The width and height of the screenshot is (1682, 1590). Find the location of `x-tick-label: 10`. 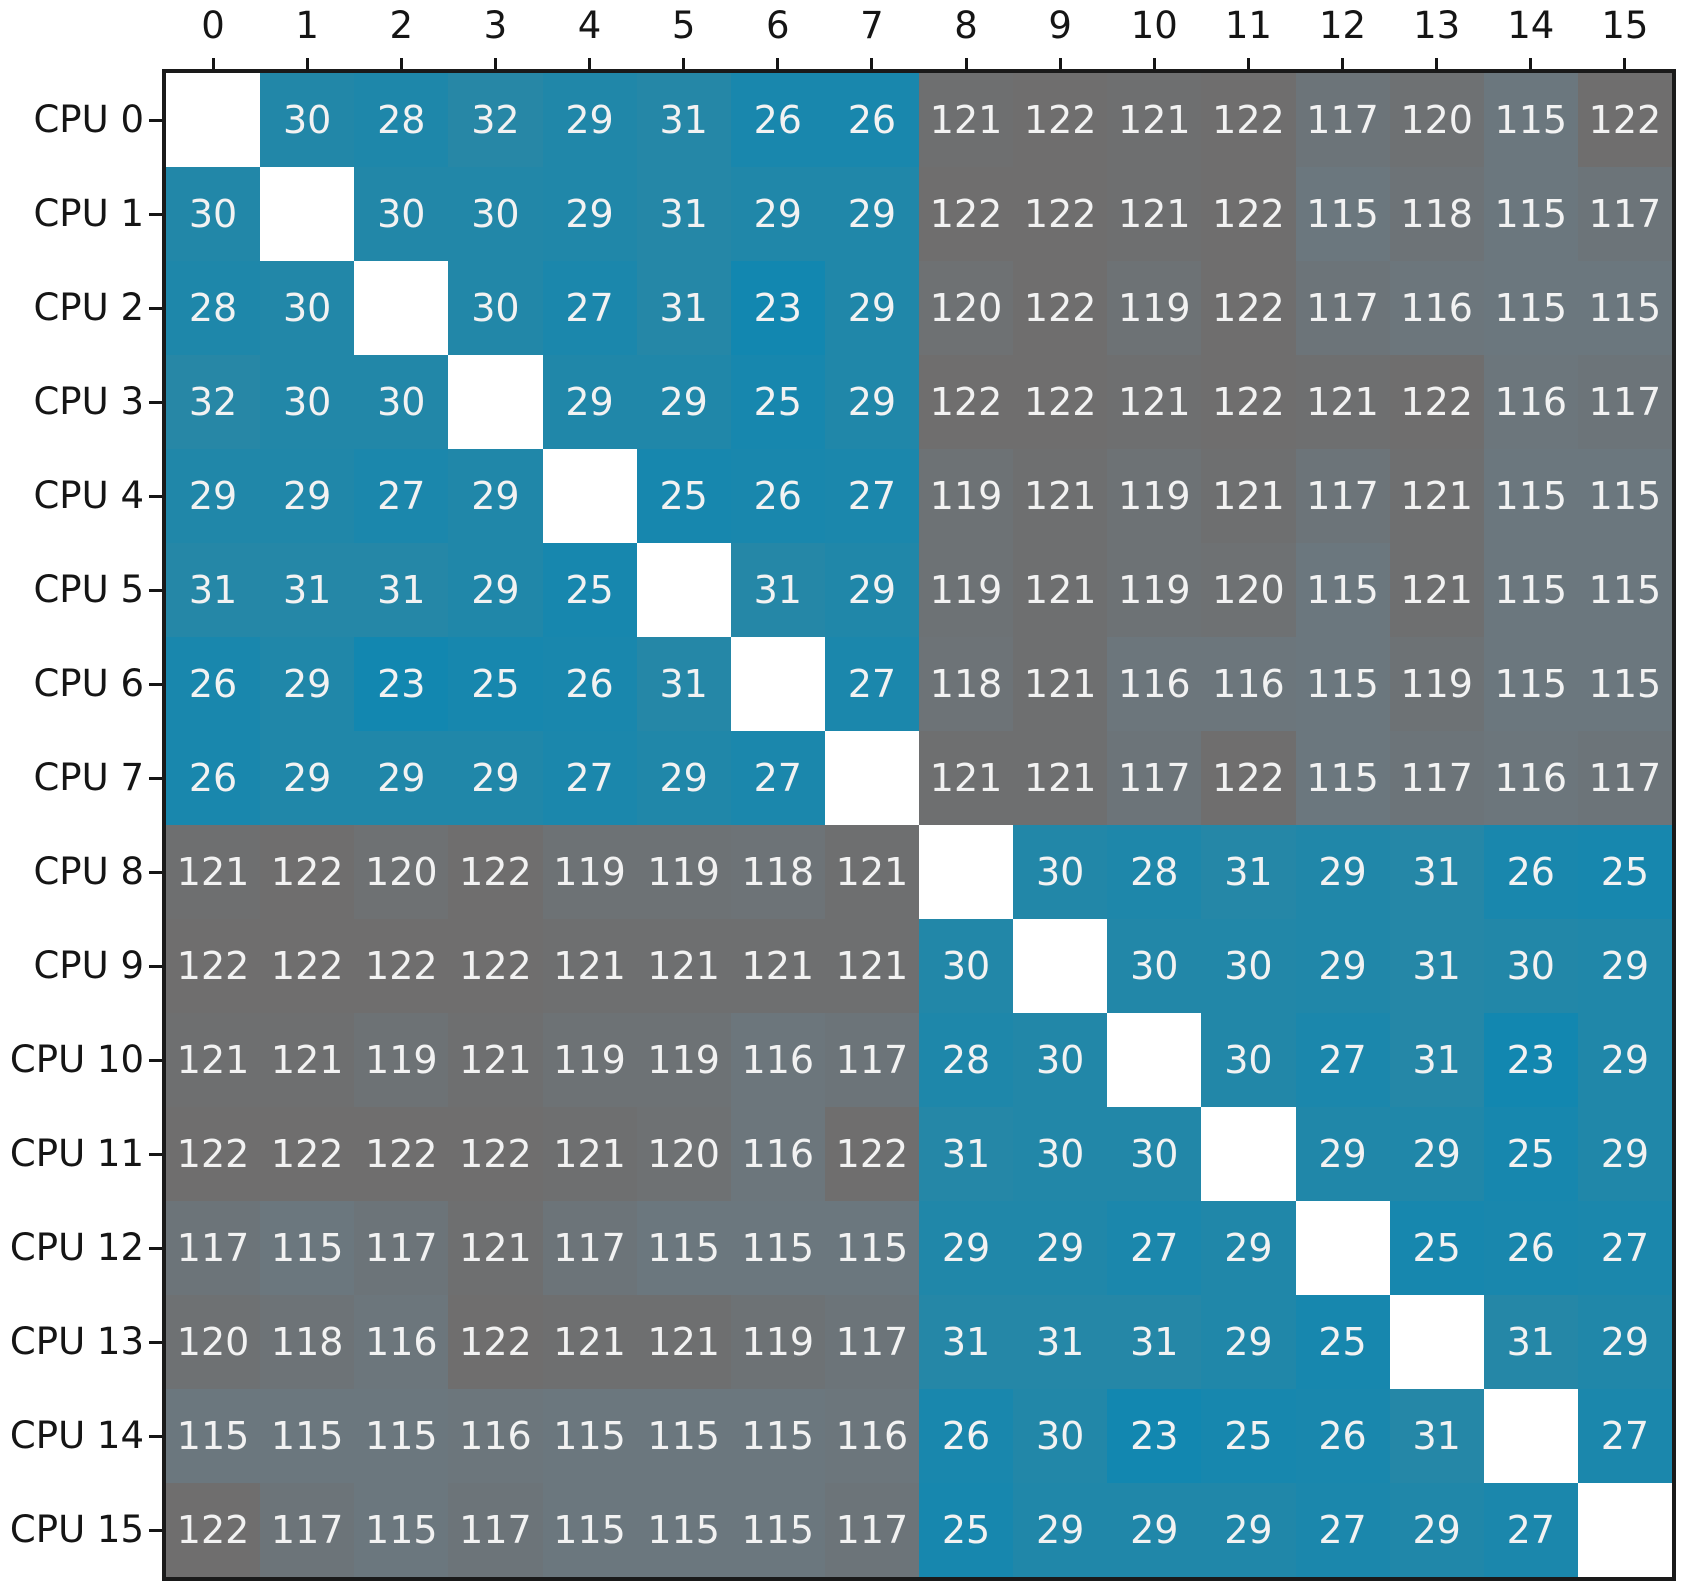

x-tick-label: 10 is located at coordinates (1154, 25).